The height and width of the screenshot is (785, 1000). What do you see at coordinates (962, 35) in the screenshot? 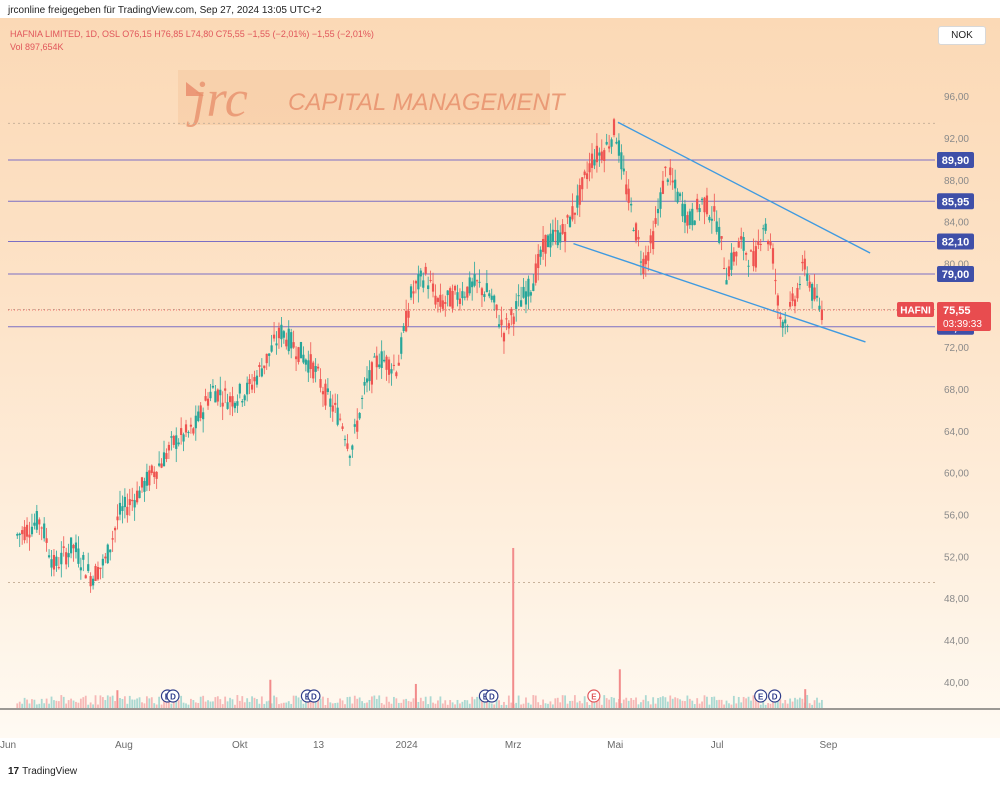
I see `currency-button: NOK` at bounding box center [962, 35].